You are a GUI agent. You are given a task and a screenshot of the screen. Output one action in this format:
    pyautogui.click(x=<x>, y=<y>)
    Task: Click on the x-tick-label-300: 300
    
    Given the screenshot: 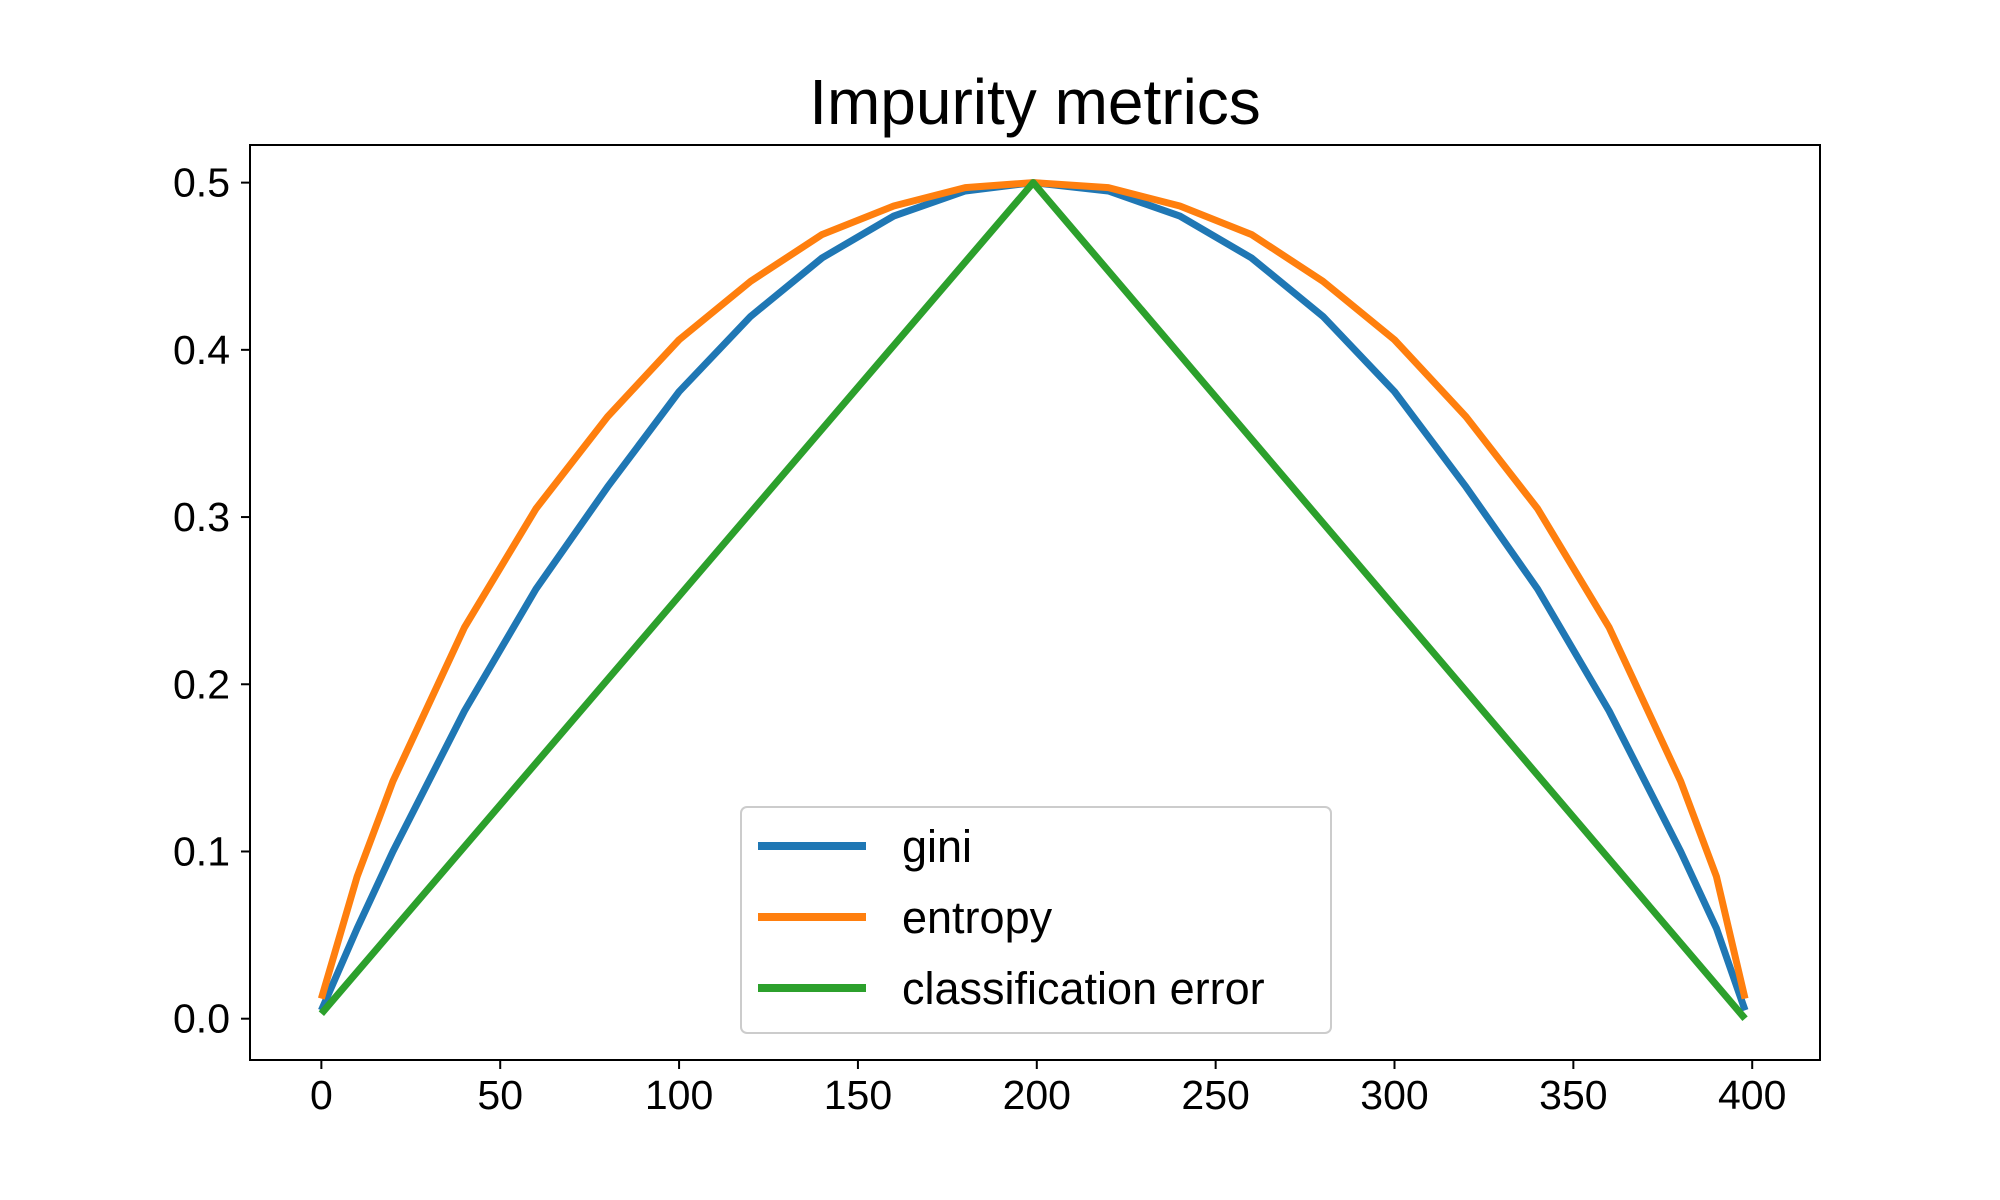 What is the action you would take?
    pyautogui.click(x=1394, y=1095)
    